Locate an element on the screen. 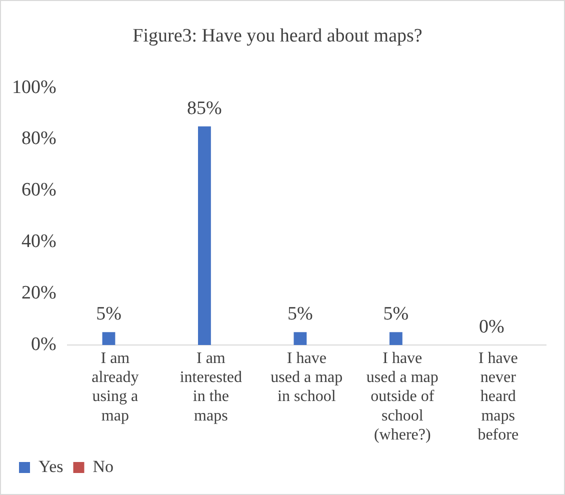  data-label: 85% is located at coordinates (204, 108).